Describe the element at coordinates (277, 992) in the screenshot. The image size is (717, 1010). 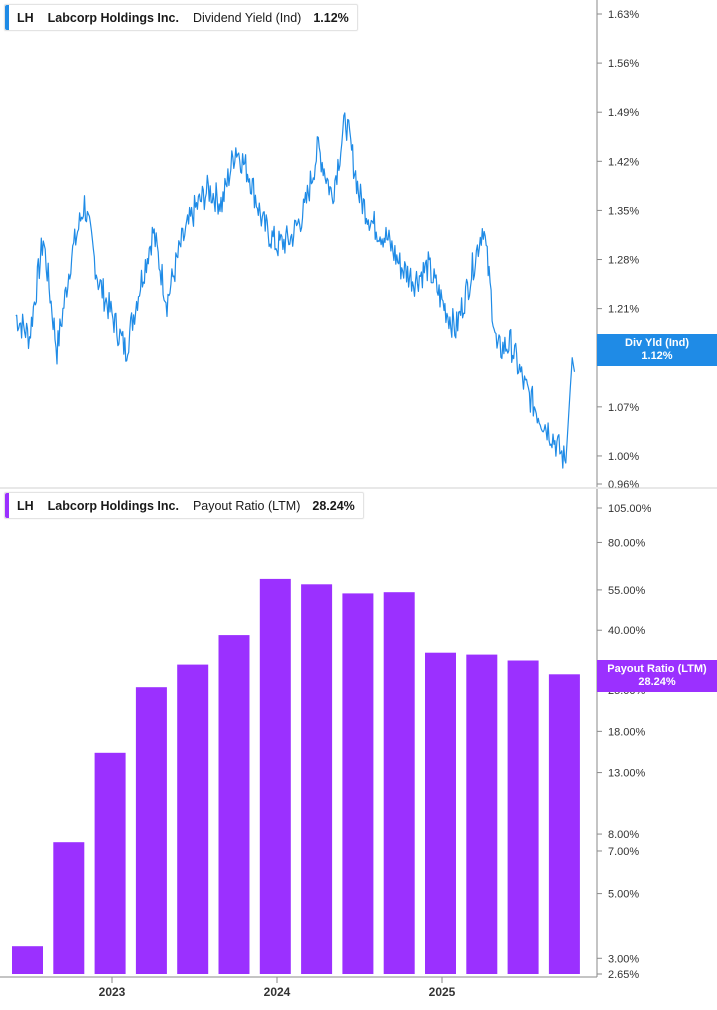
I see `time-tick-label: 2024` at that location.